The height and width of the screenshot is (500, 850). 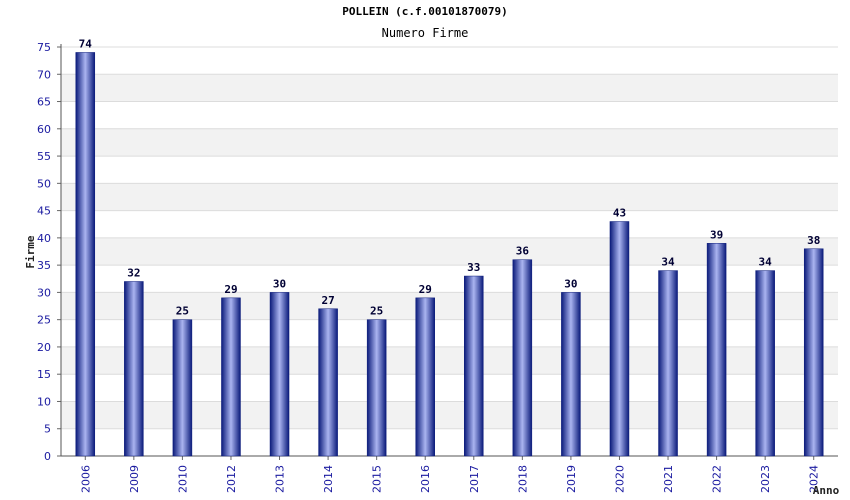 I want to click on x-tick-label: 2015, so click(x=377, y=479).